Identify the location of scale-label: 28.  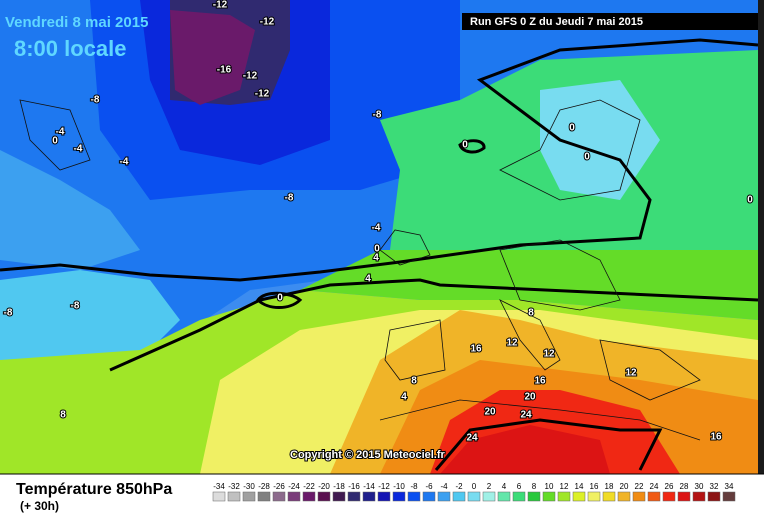
(684, 486).